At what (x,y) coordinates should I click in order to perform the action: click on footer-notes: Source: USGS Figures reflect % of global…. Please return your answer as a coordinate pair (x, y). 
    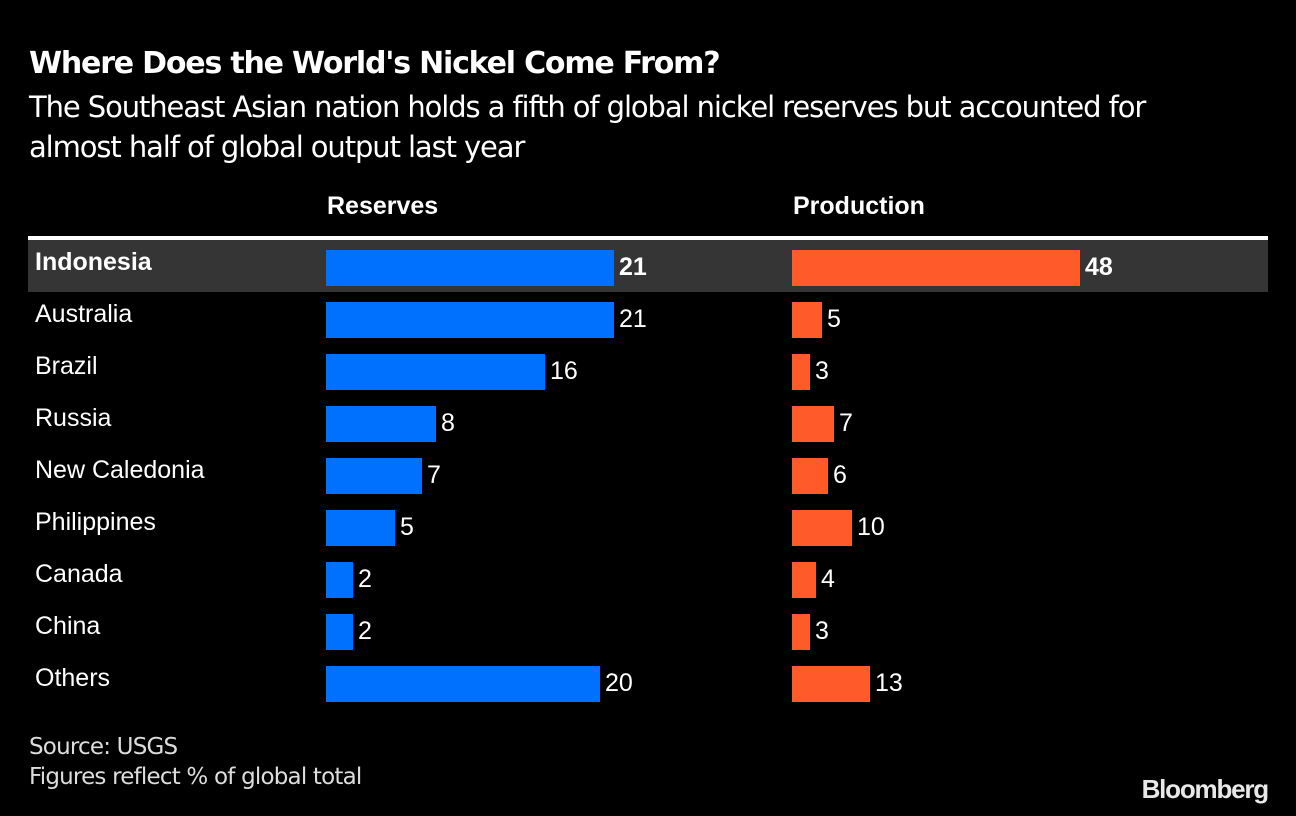
    Looking at the image, I should click on (195, 762).